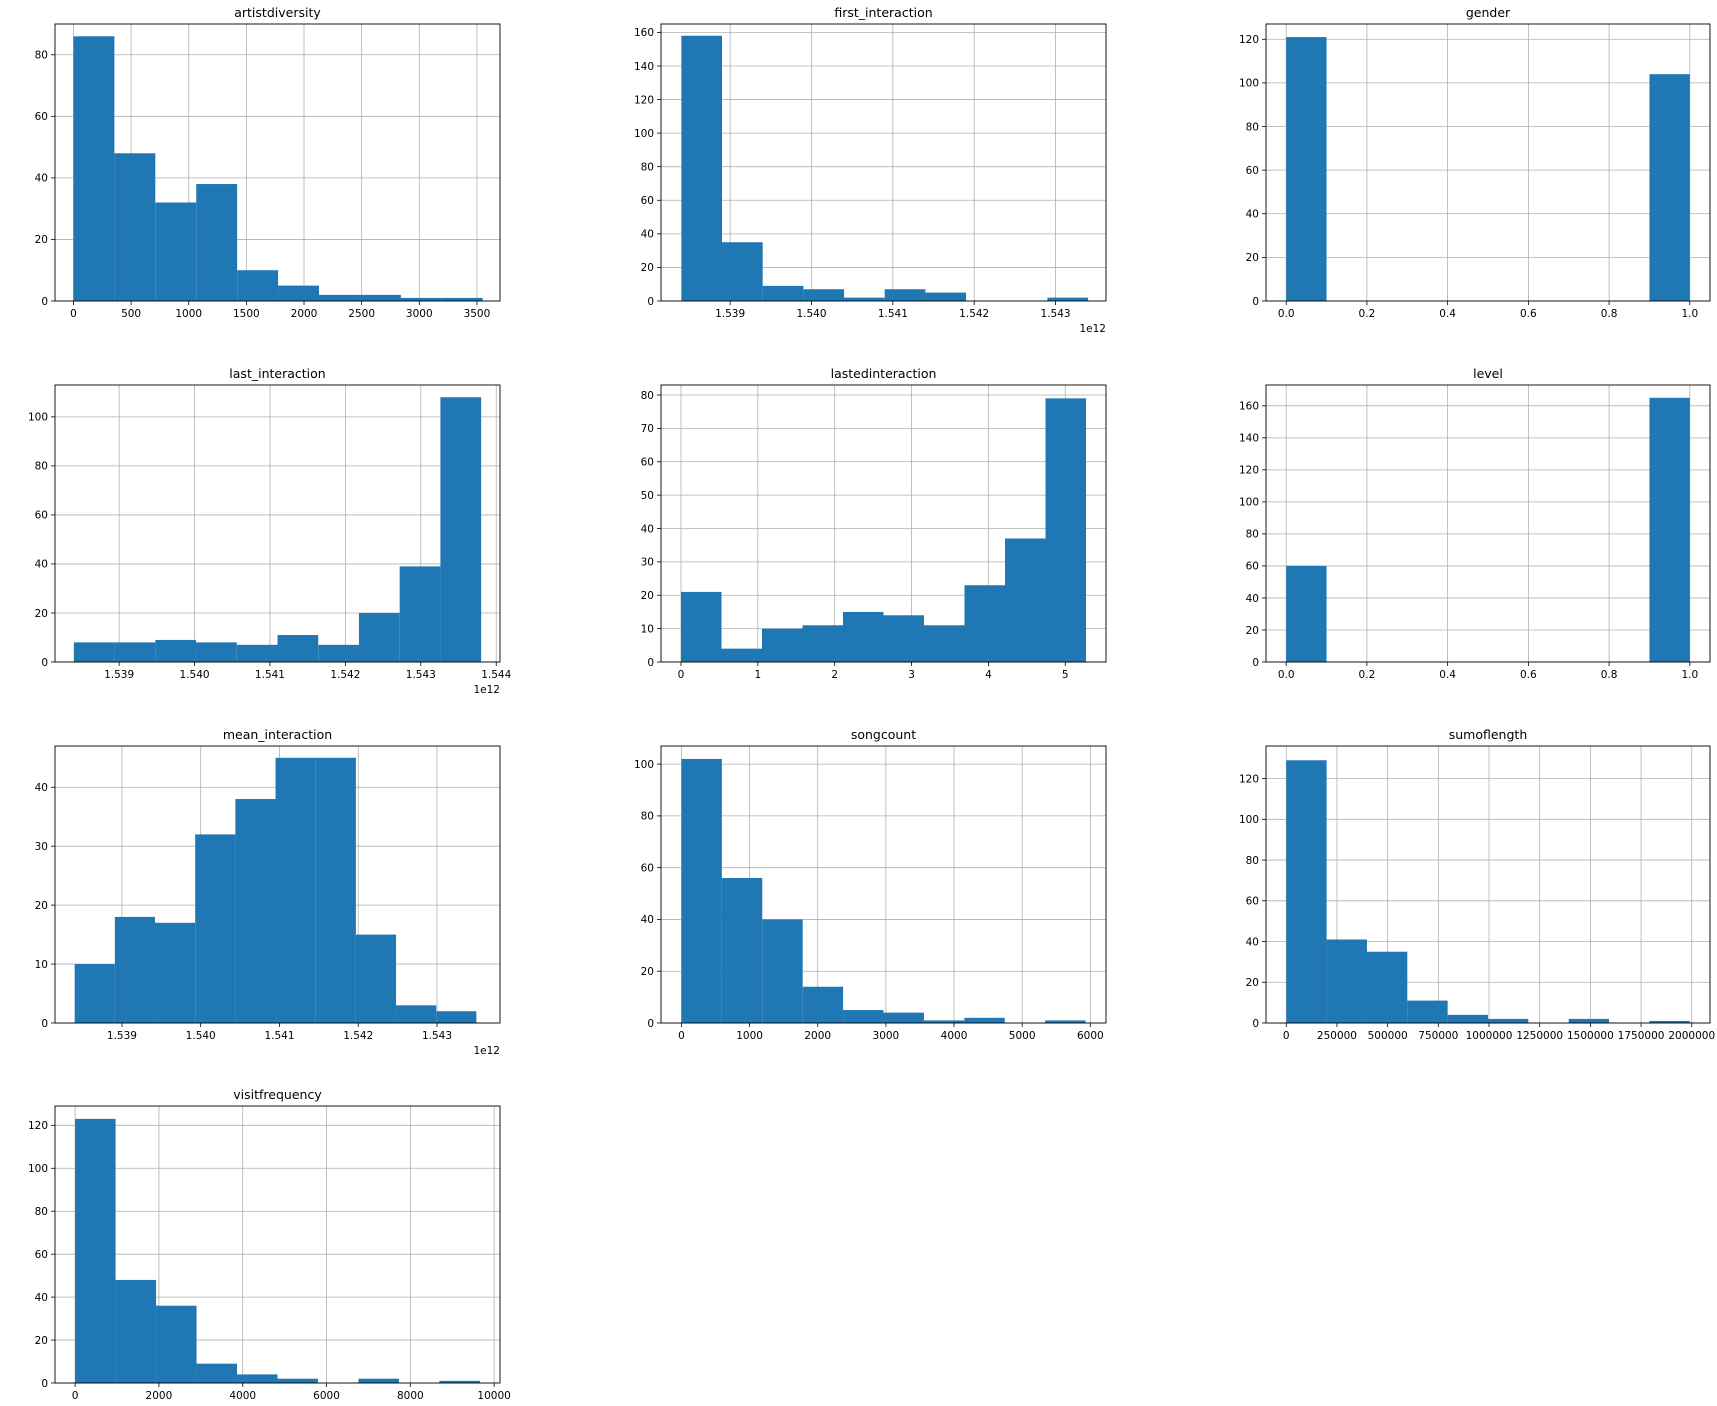 The height and width of the screenshot is (1406, 1717). What do you see at coordinates (188, 314) in the screenshot?
I see `x-tick-label: 1000` at bounding box center [188, 314].